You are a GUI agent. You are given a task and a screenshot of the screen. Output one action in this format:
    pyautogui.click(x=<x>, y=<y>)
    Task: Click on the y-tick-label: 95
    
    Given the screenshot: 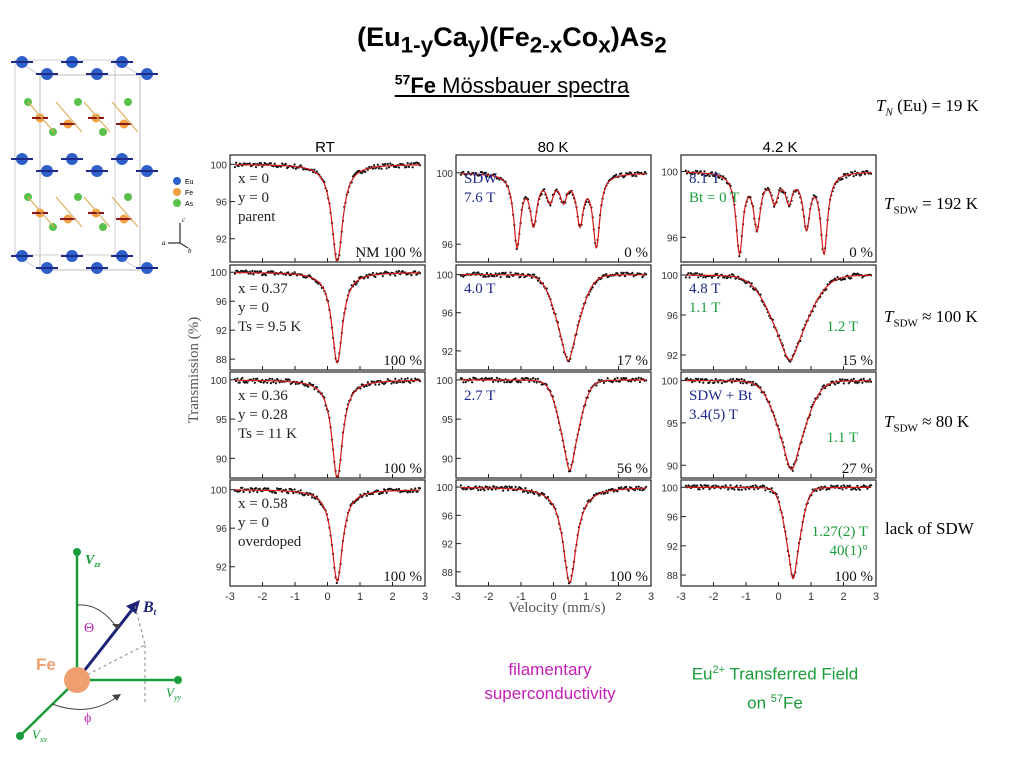 What is the action you would take?
    pyautogui.click(x=673, y=424)
    